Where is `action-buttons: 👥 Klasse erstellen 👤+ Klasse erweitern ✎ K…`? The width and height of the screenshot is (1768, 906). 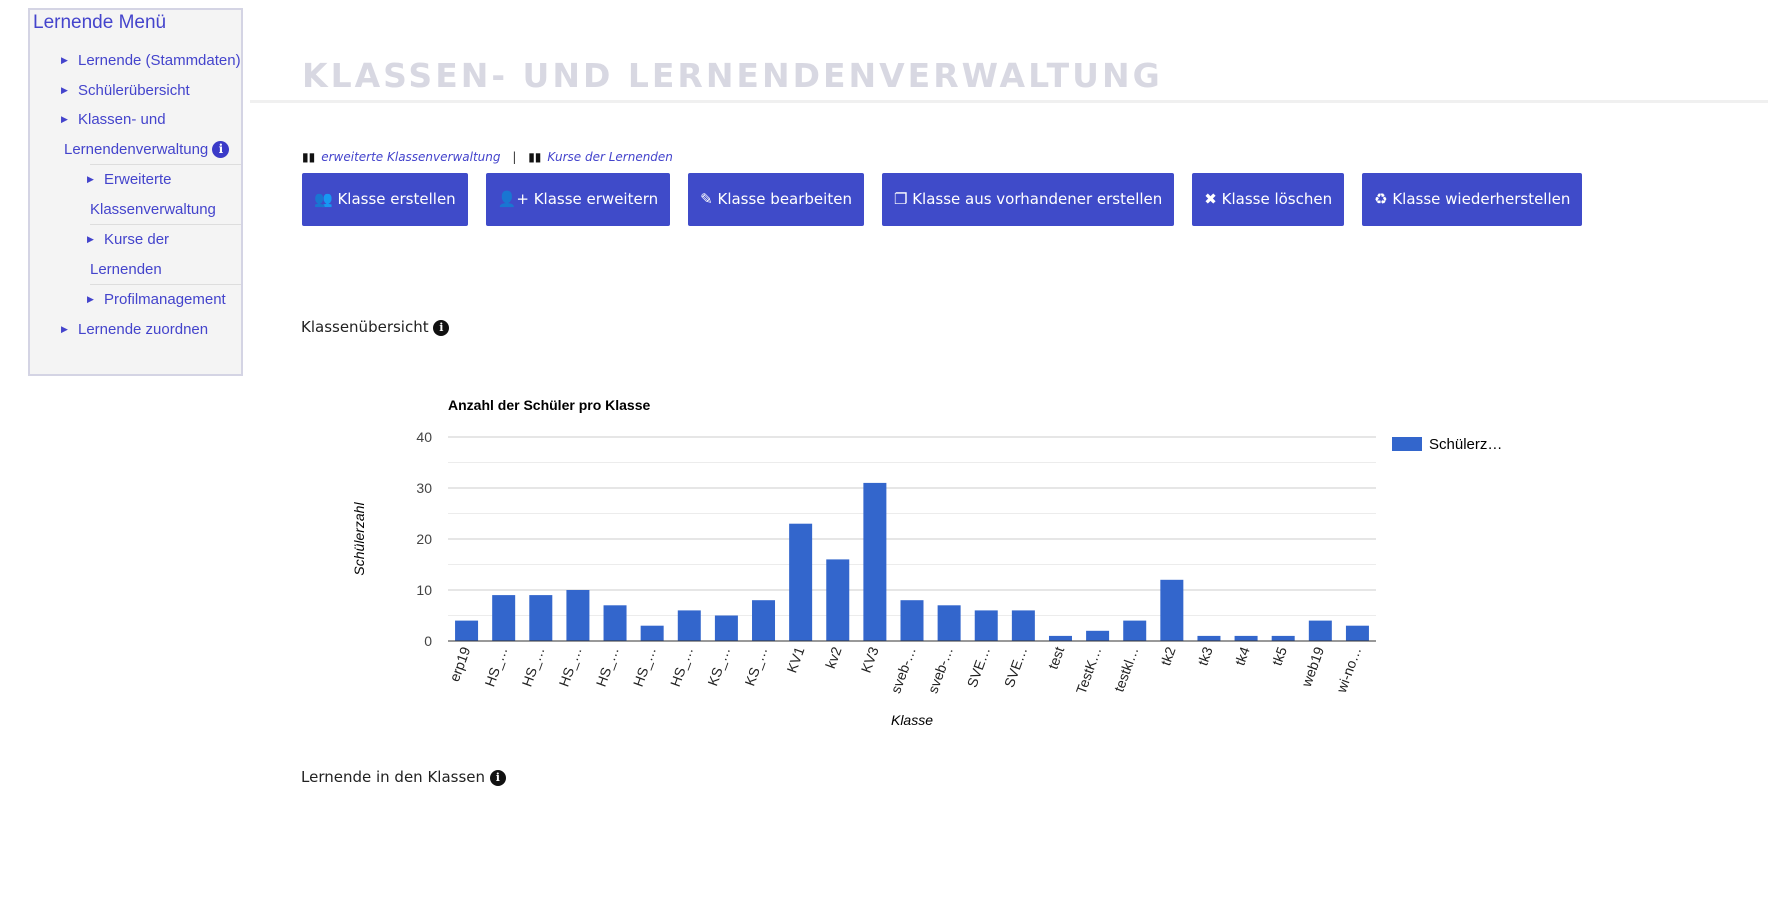 action-buttons: 👥 Klasse erstellen 👤+ Klasse erweitern ✎ K… is located at coordinates (951, 199).